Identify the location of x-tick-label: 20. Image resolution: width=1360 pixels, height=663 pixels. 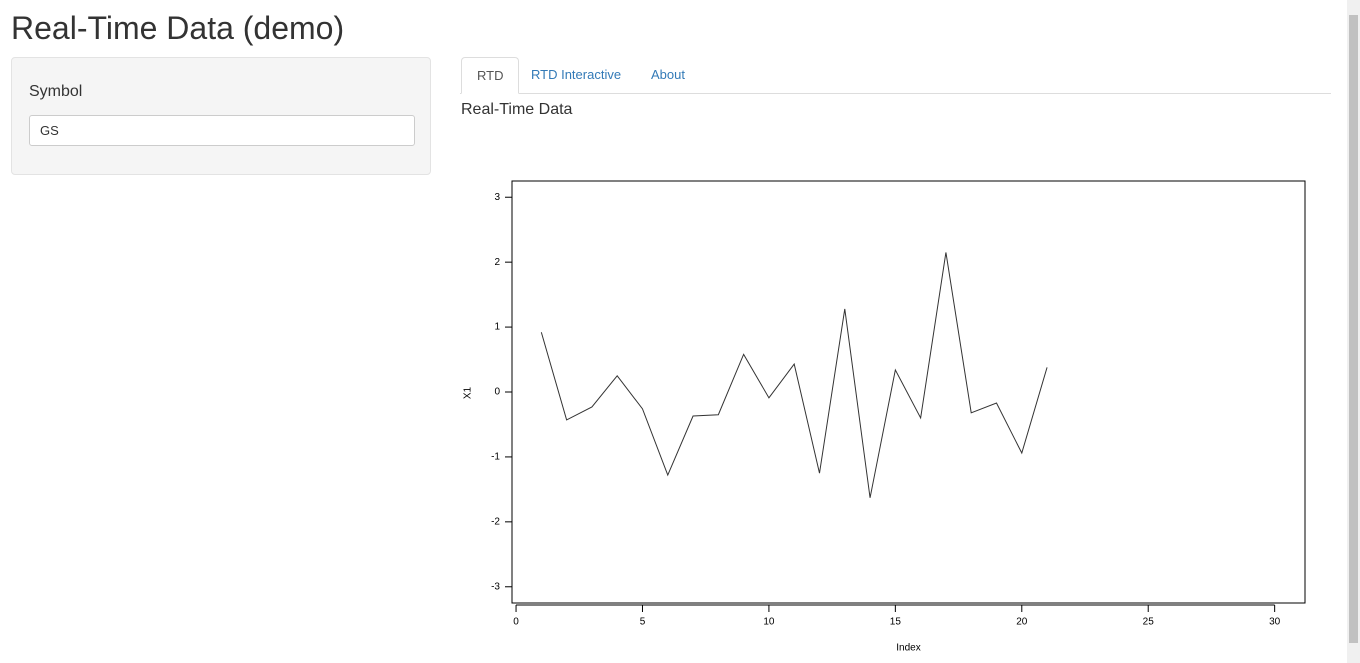
(1022, 622).